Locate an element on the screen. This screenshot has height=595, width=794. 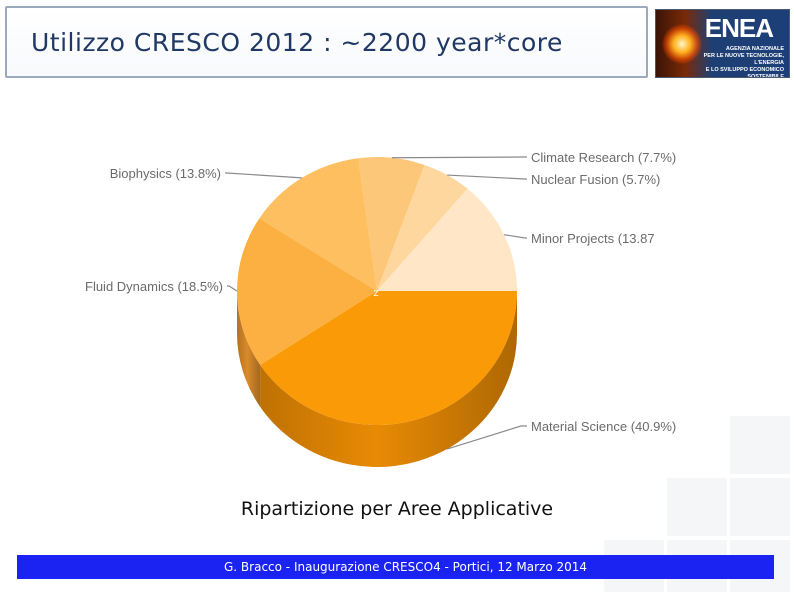
slide-title: Utilizzo CRESCO 2012 : ~2200 year*core is located at coordinates (297, 42).